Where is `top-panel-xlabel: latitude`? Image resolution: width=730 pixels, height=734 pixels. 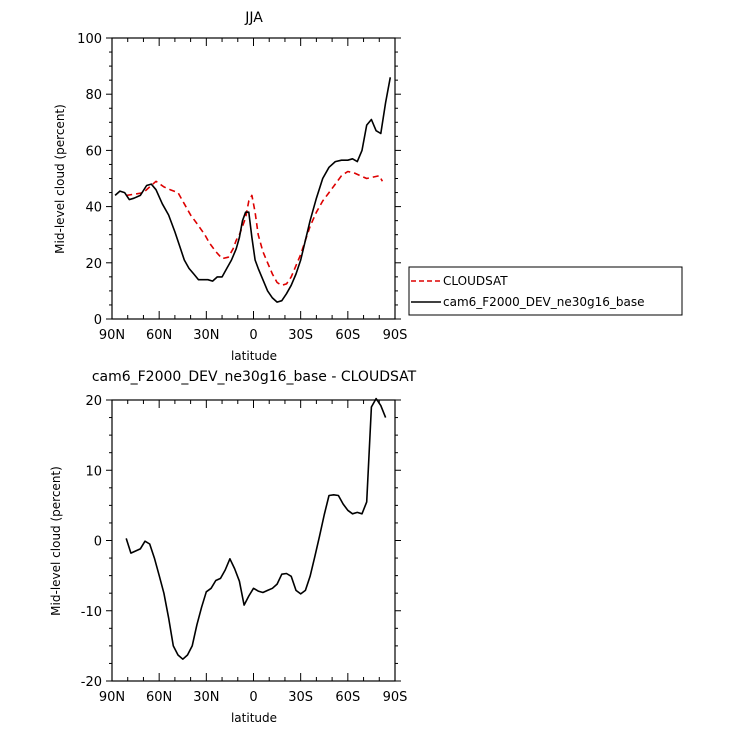 top-panel-xlabel: latitude is located at coordinates (254, 356).